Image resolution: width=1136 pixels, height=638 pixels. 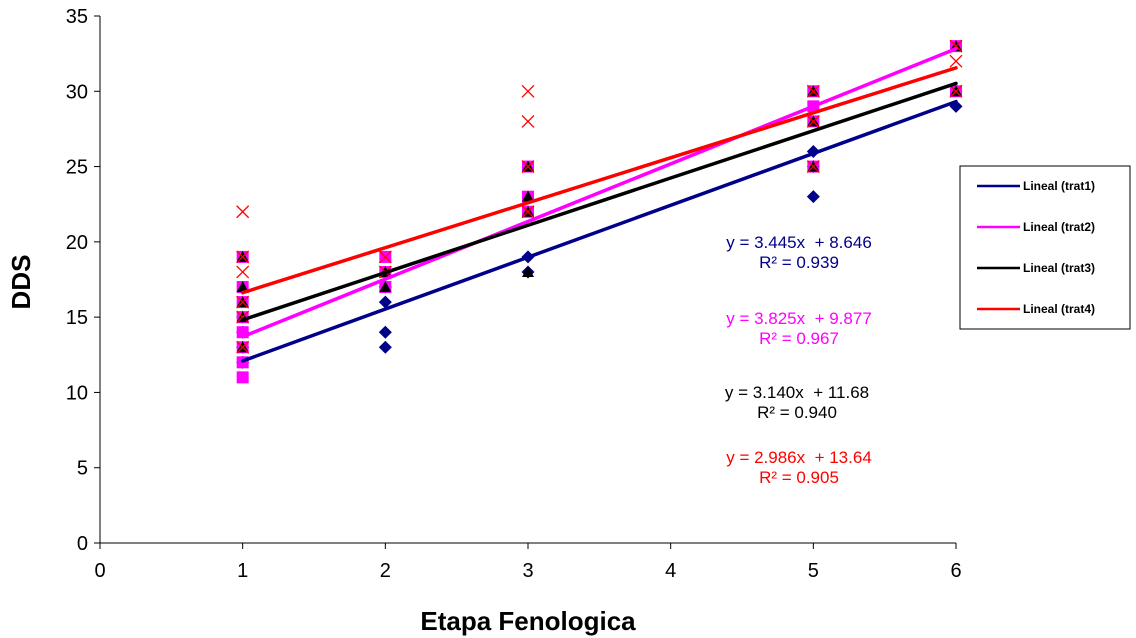 What do you see at coordinates (670, 571) in the screenshot?
I see `x-tick-label: 4` at bounding box center [670, 571].